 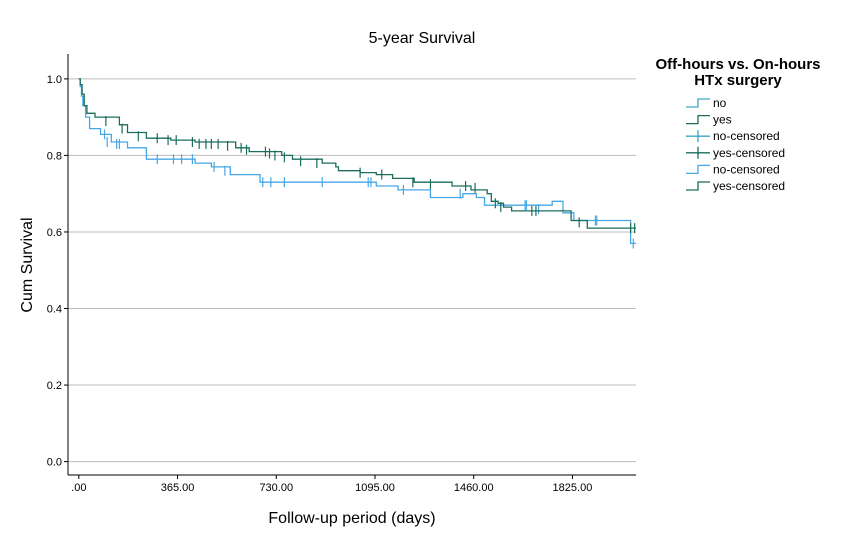 I want to click on y-tick-label: 0.2, so click(x=54, y=386).